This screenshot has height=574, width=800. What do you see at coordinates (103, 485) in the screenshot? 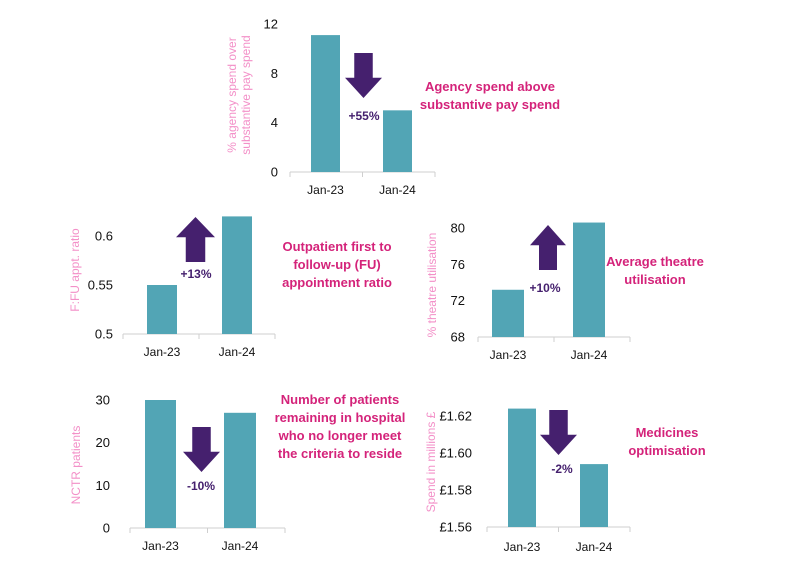
I see `y-tick-label: 10` at bounding box center [103, 485].